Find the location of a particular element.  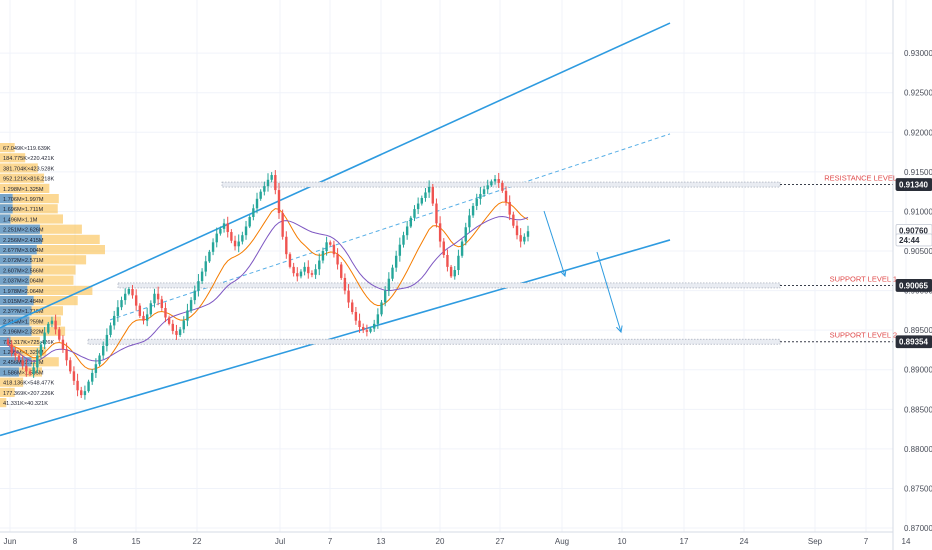

price-tick-label: 0.87000 is located at coordinates (918, 528).